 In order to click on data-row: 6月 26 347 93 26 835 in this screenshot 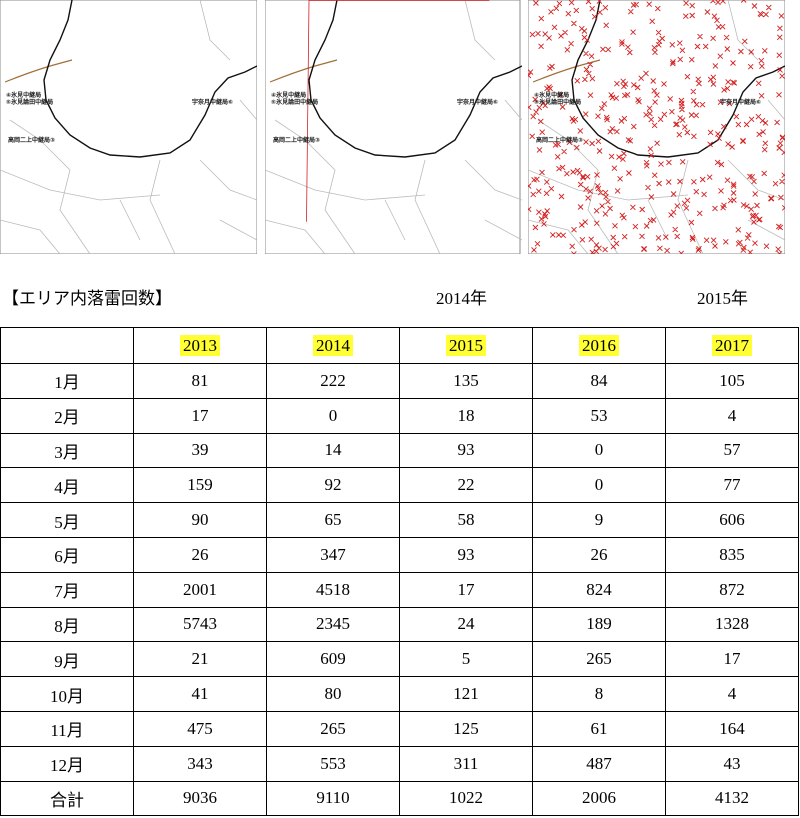, I will do `click(399, 554)`.